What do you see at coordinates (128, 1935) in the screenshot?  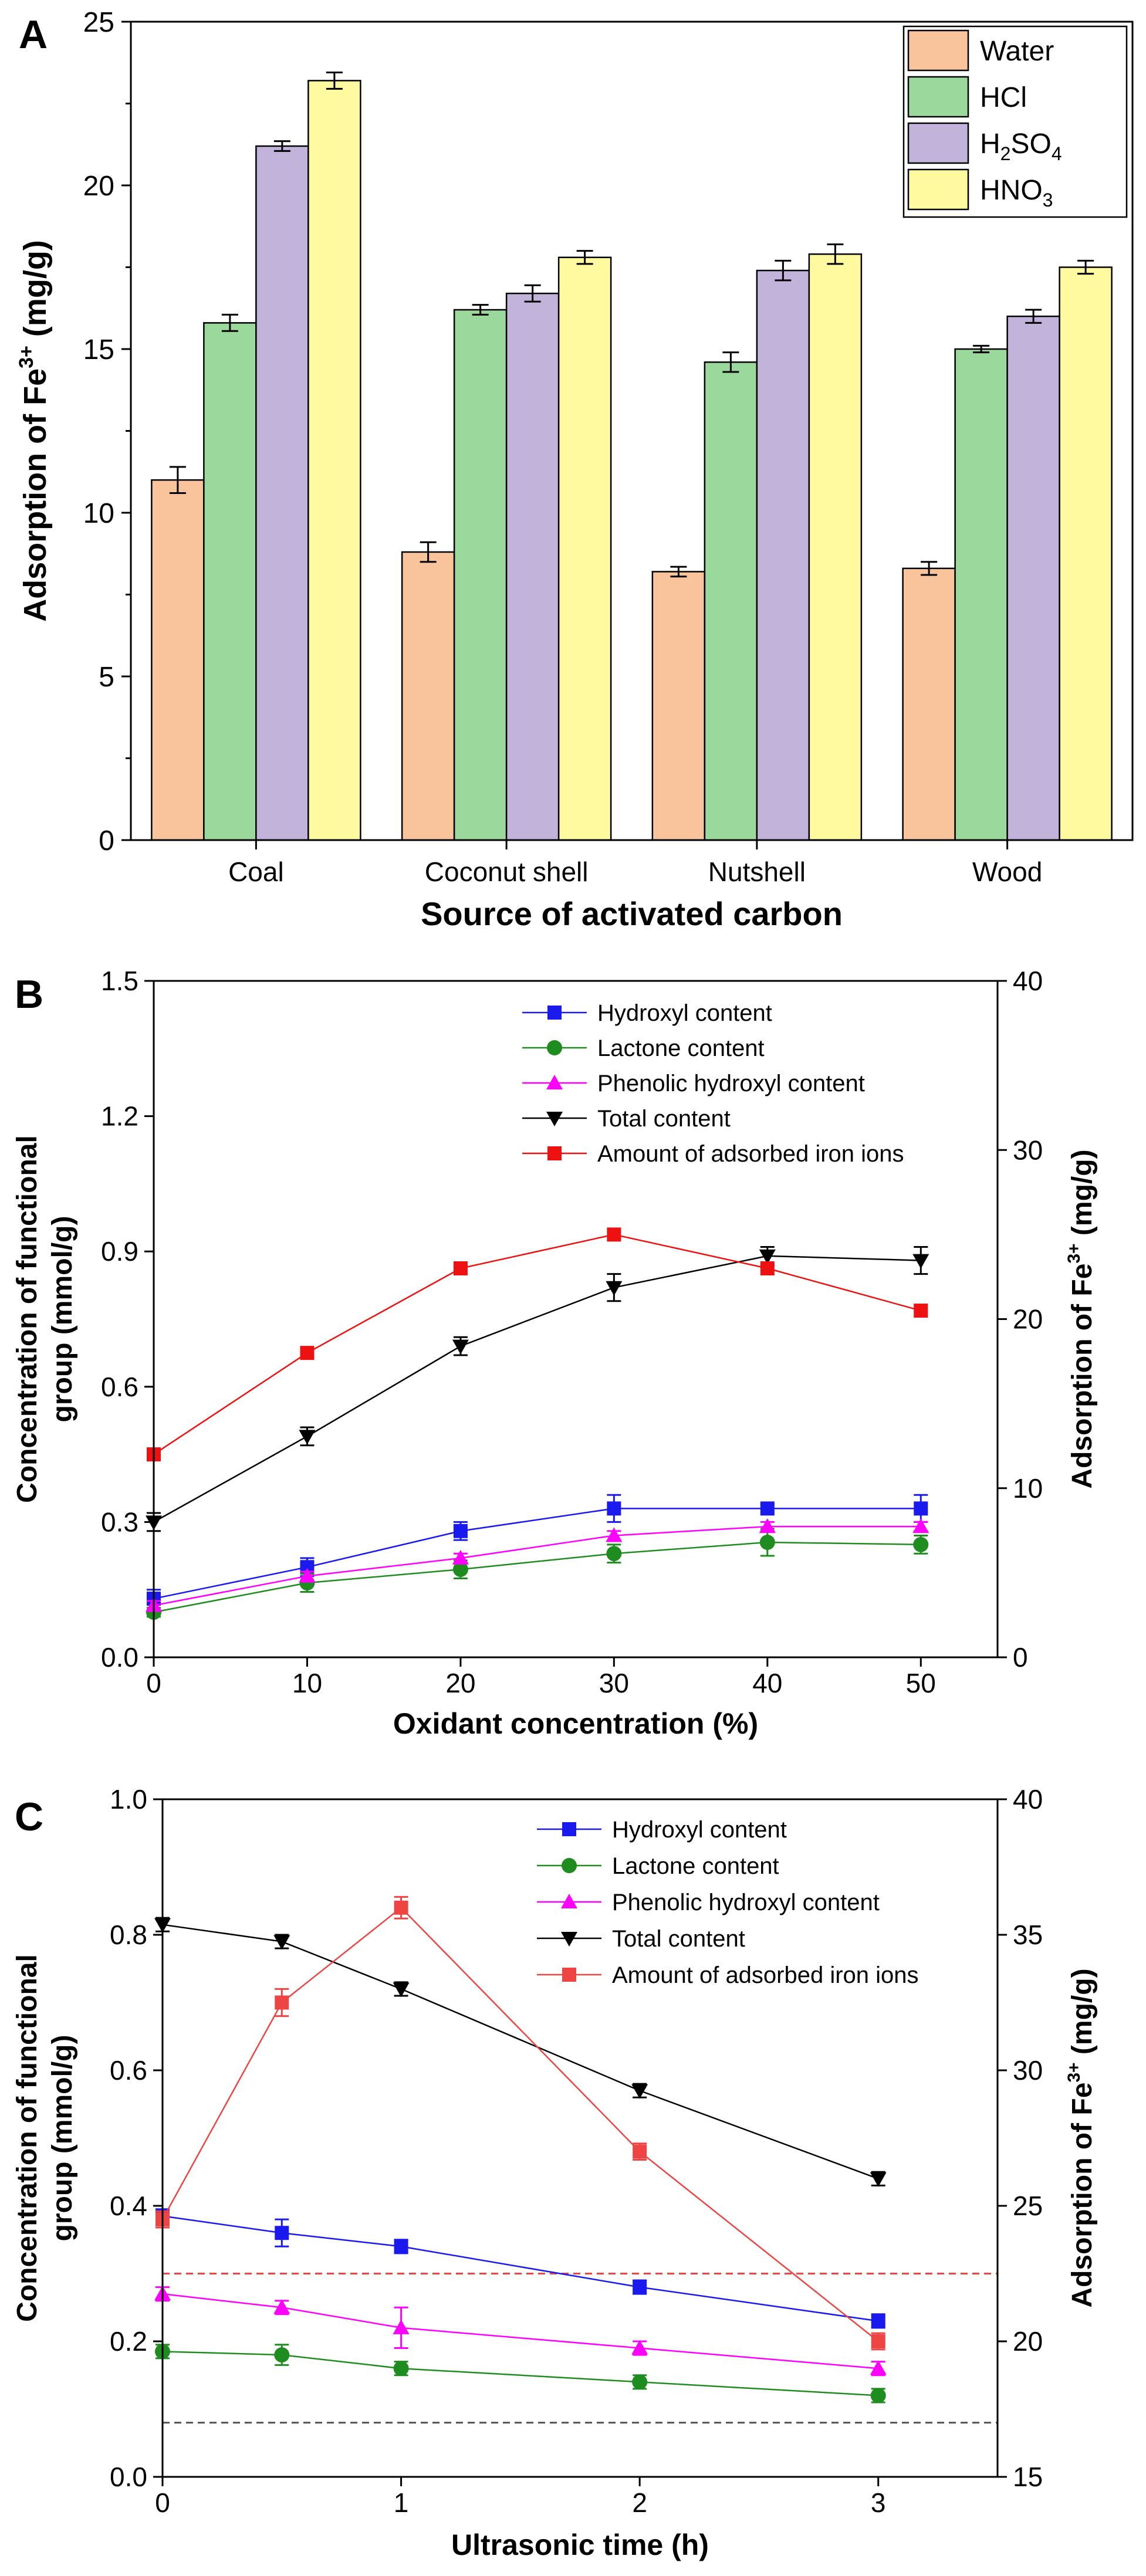 I see `y-tick-label: 0.8` at bounding box center [128, 1935].